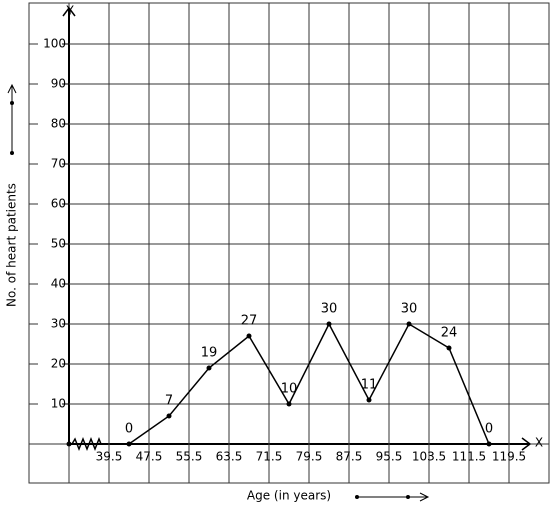 The image size is (554, 510). What do you see at coordinates (86, 444) in the screenshot?
I see `axis-break` at bounding box center [86, 444].